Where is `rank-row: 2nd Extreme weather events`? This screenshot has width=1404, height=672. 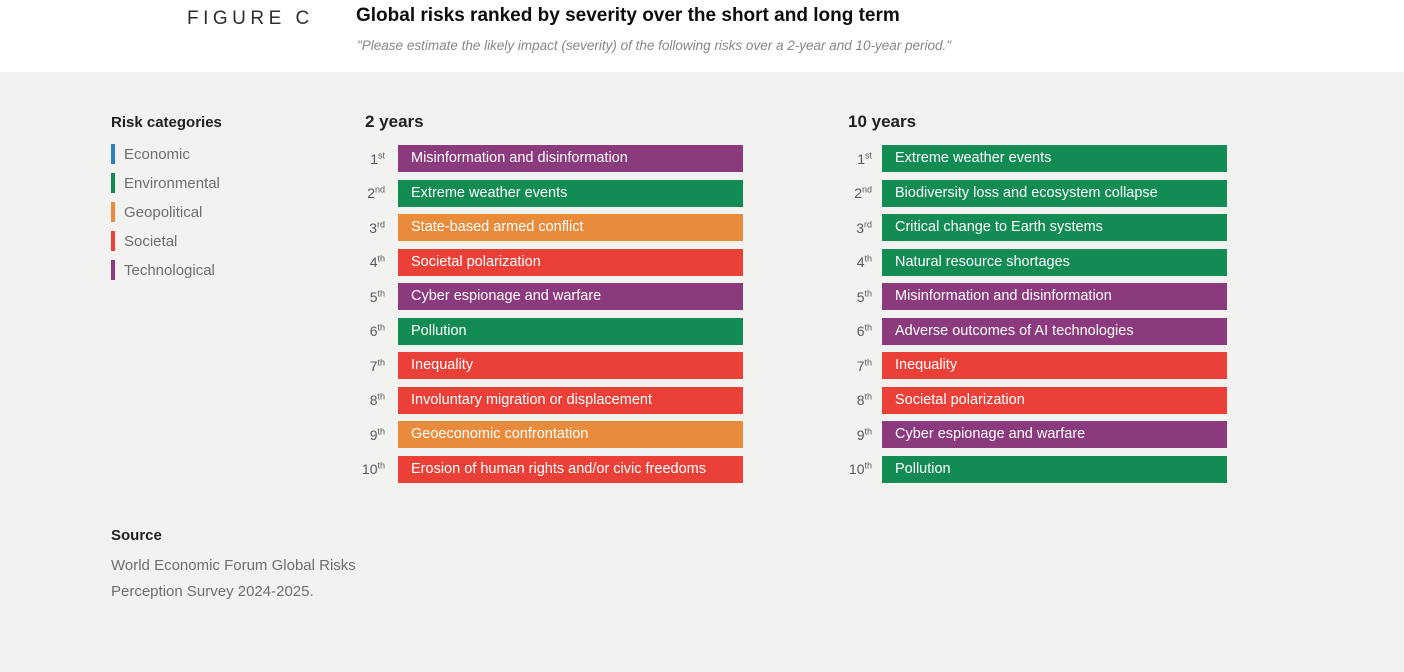 rank-row: 2nd Extreme weather events is located at coordinates (544, 193).